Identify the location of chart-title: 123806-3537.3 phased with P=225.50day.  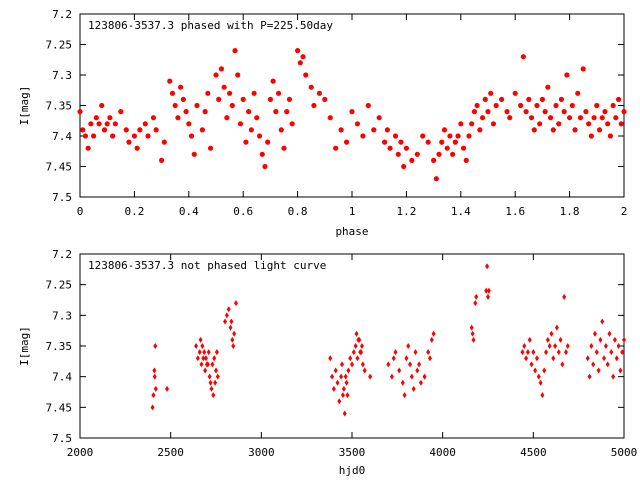
(210, 25).